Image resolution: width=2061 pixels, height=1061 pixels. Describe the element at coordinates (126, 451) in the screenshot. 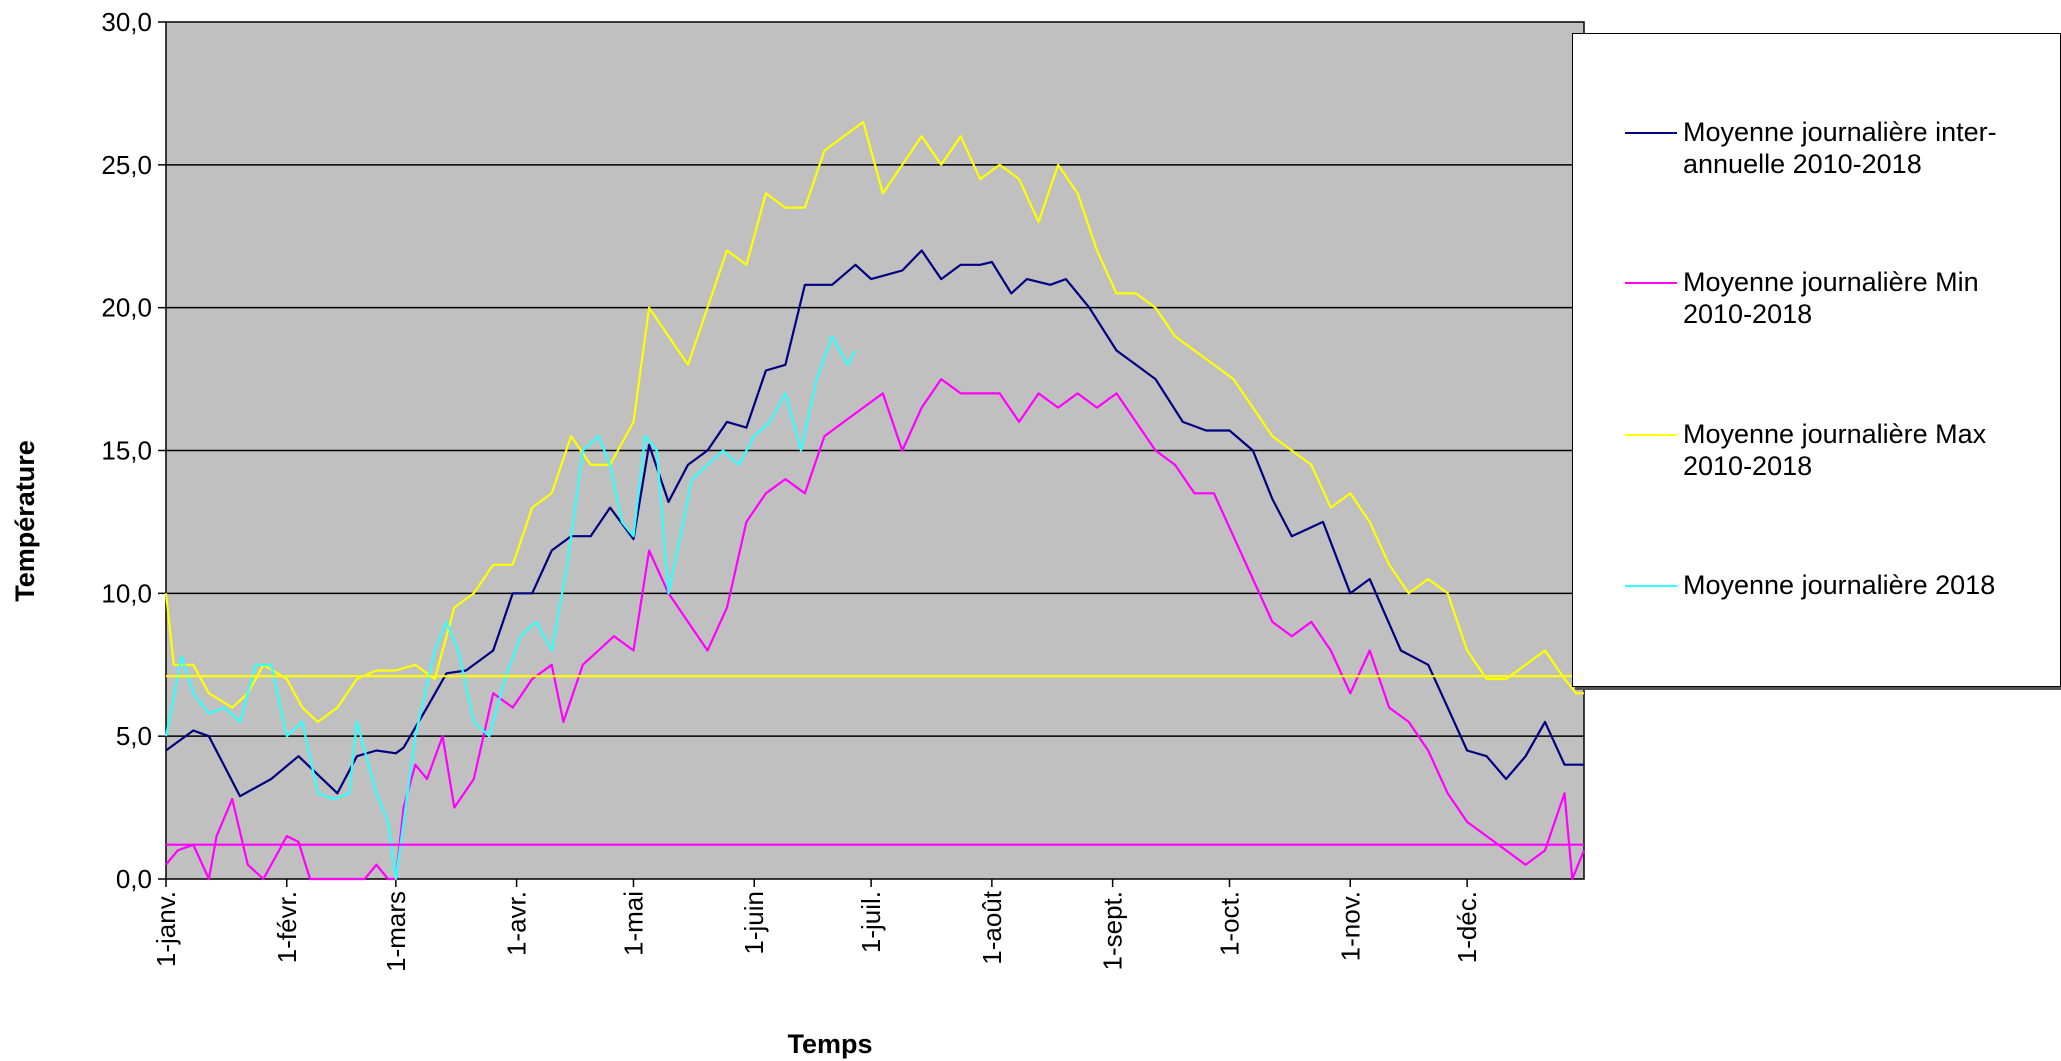

I see `y-tick-label: 15,0` at that location.